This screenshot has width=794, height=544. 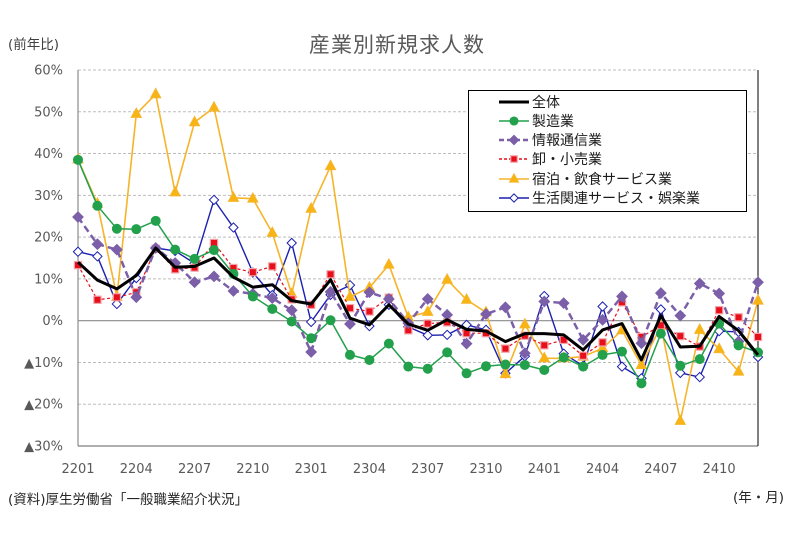 What do you see at coordinates (529, 101) in the screenshot?
I see `legend-item-overall: 全体` at bounding box center [529, 101].